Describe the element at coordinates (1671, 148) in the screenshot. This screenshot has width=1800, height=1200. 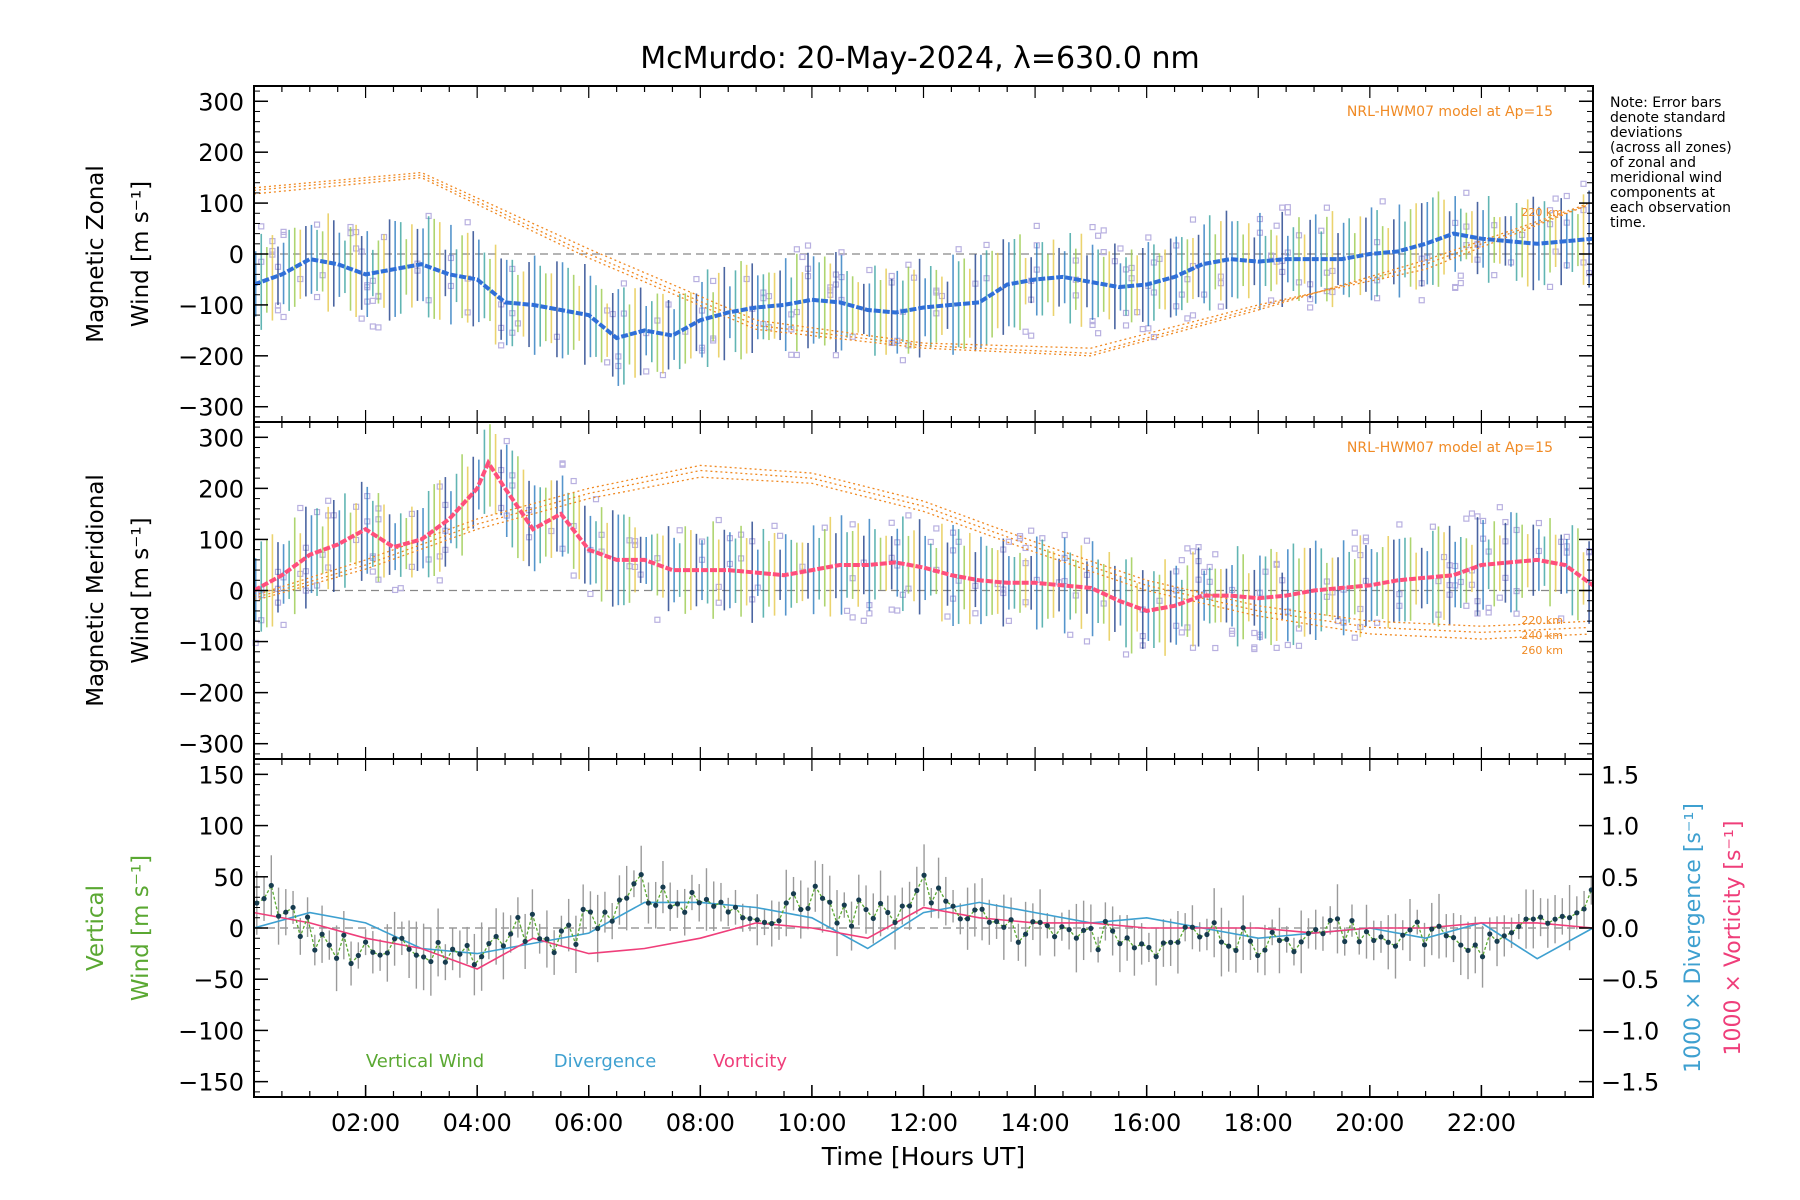
I see `note-line: (across all zones)` at that location.